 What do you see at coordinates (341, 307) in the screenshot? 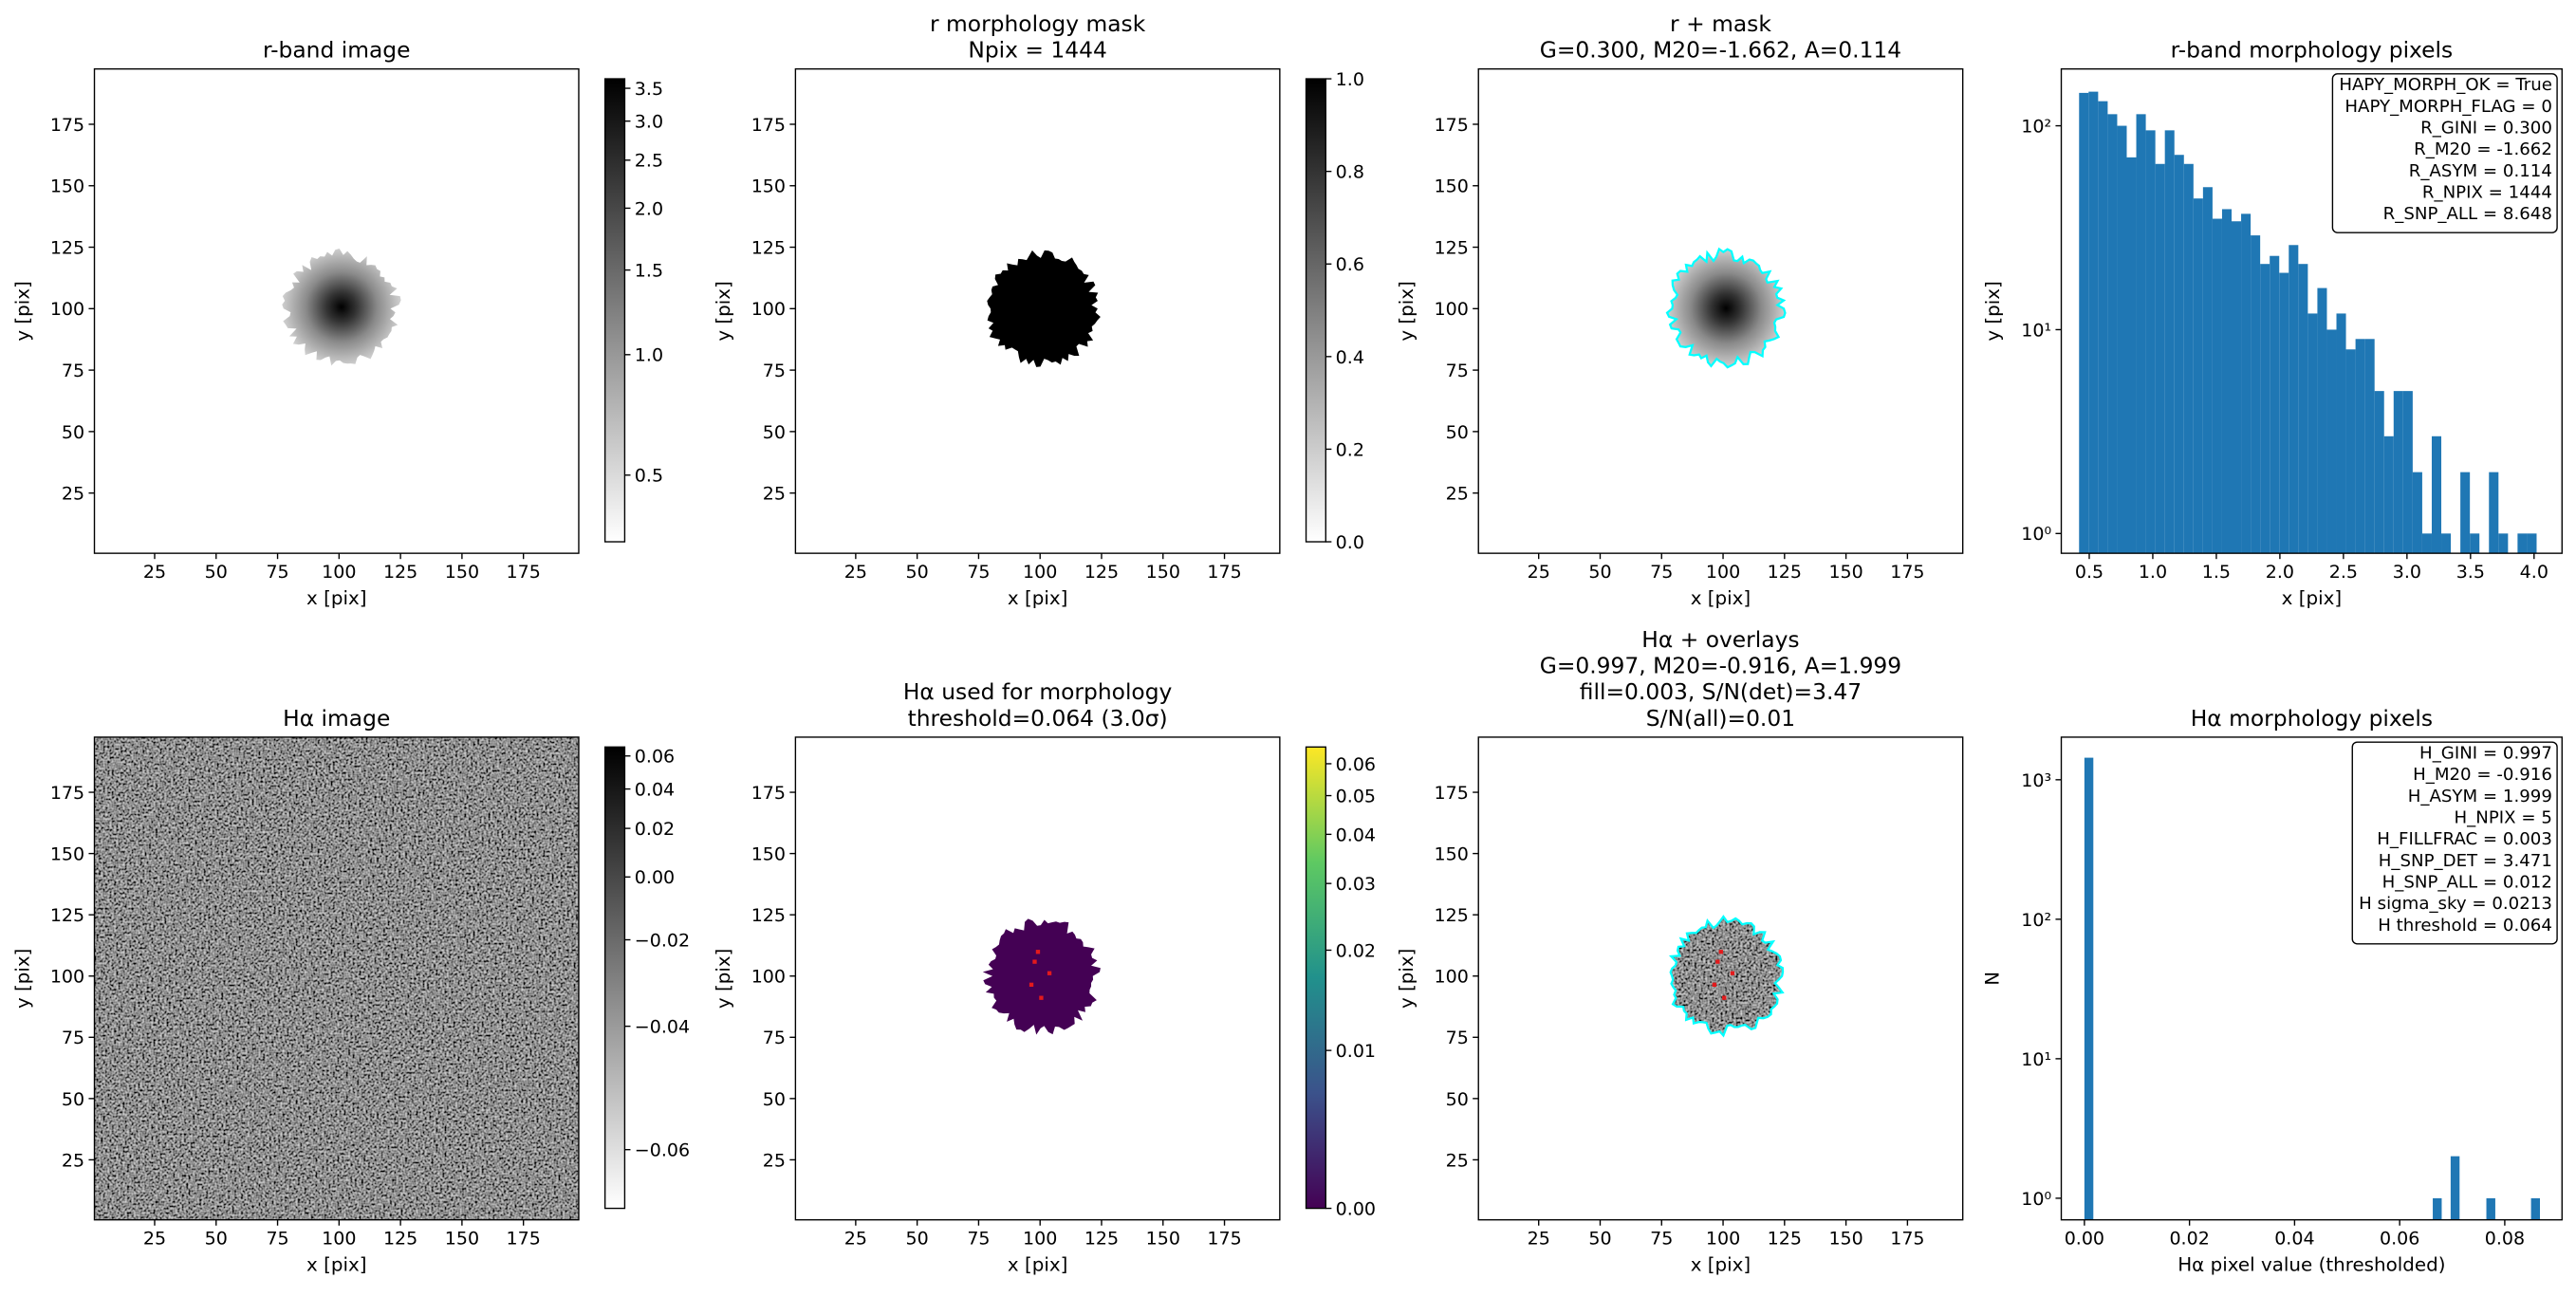
I see `source-image` at bounding box center [341, 307].